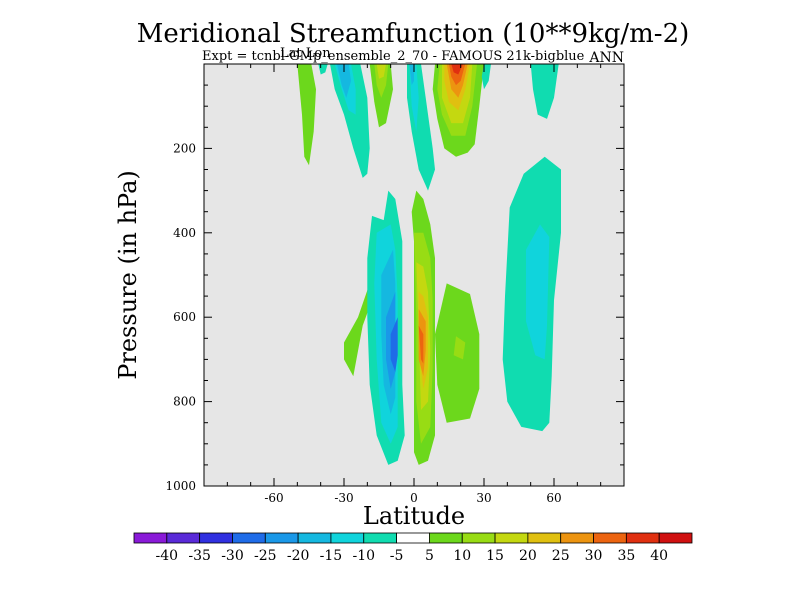  What do you see at coordinates (305, 53) in the screenshot?
I see `overlay-label: Lat Lon` at bounding box center [305, 53].